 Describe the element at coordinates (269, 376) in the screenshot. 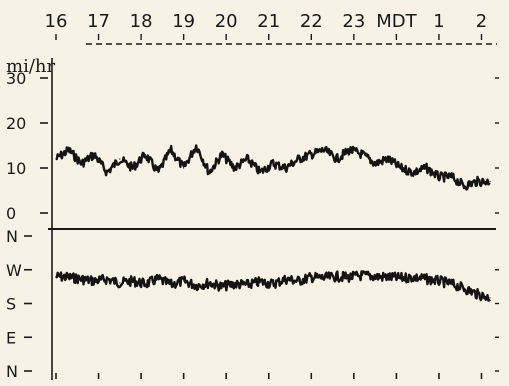

I see `bottom-time-ticks` at that location.